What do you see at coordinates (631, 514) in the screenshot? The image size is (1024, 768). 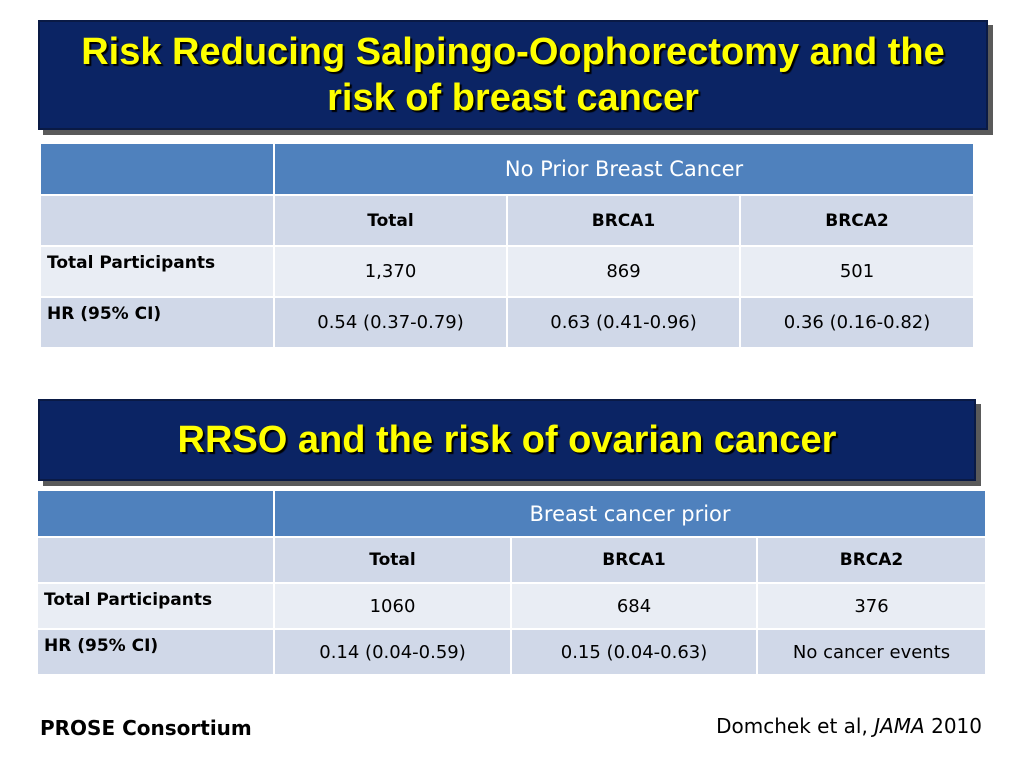 I see `group-header: Breast cancer prior` at bounding box center [631, 514].